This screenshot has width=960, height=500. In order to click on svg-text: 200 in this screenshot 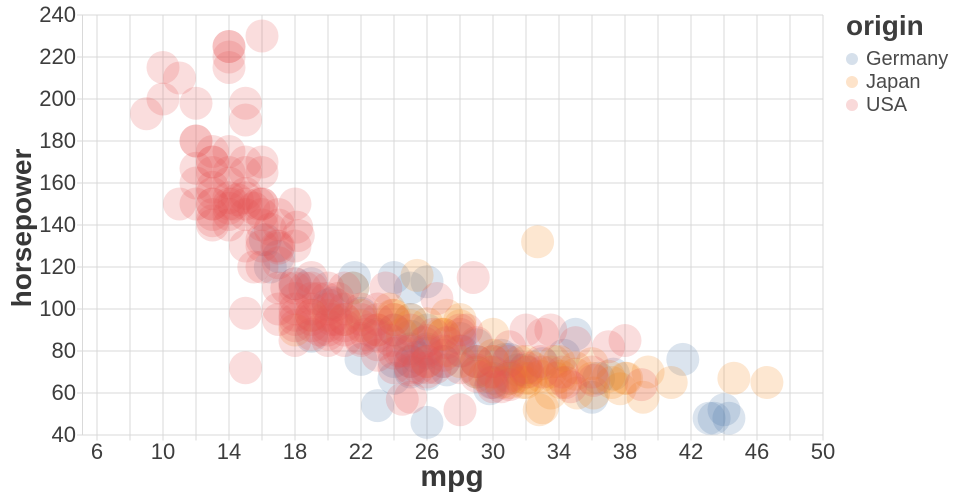, I will do `click(57, 98)`.